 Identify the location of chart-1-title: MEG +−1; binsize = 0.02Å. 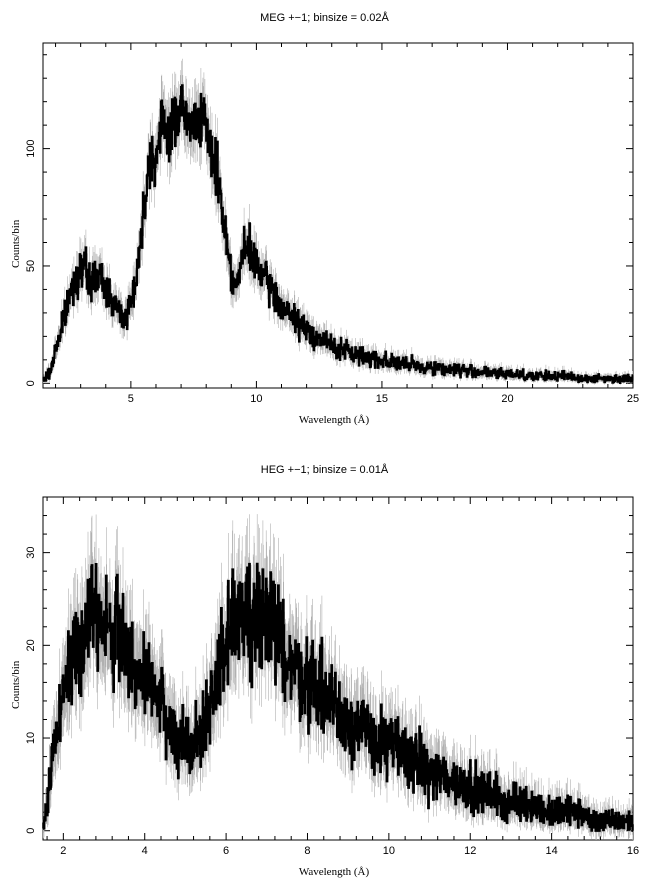
(324, 18).